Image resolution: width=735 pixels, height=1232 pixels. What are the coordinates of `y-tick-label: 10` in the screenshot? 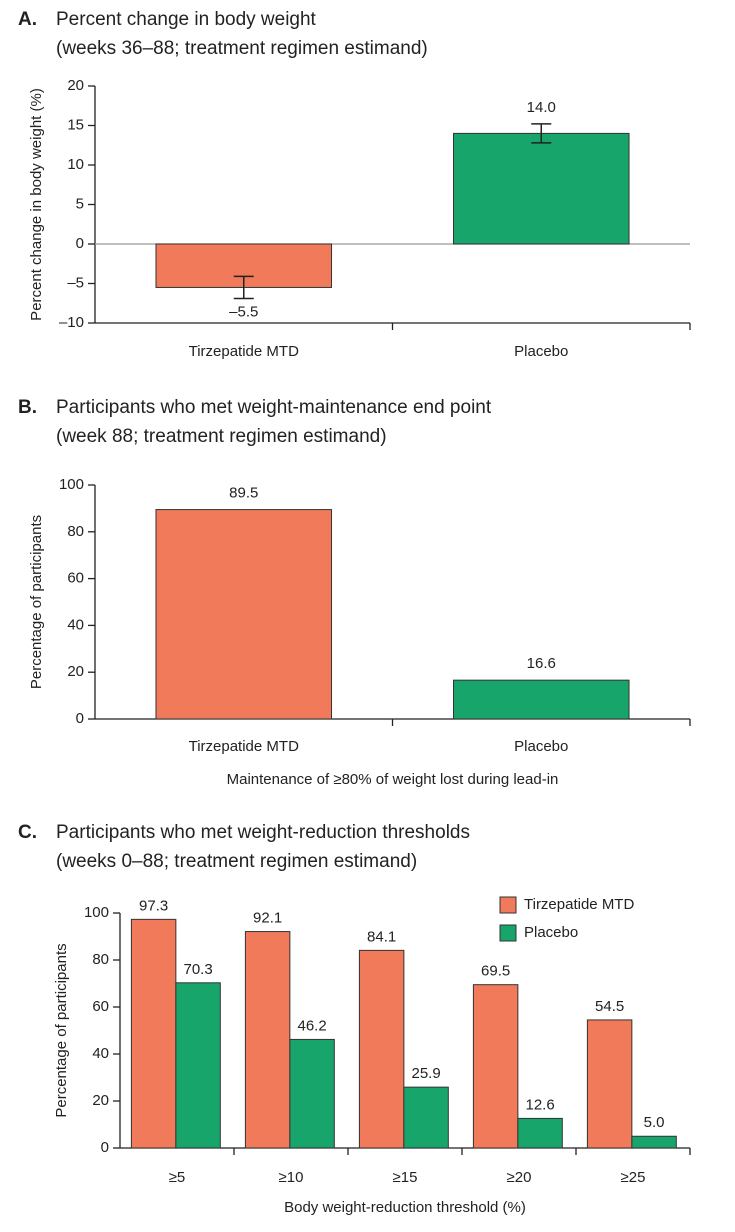 It's located at (75, 164).